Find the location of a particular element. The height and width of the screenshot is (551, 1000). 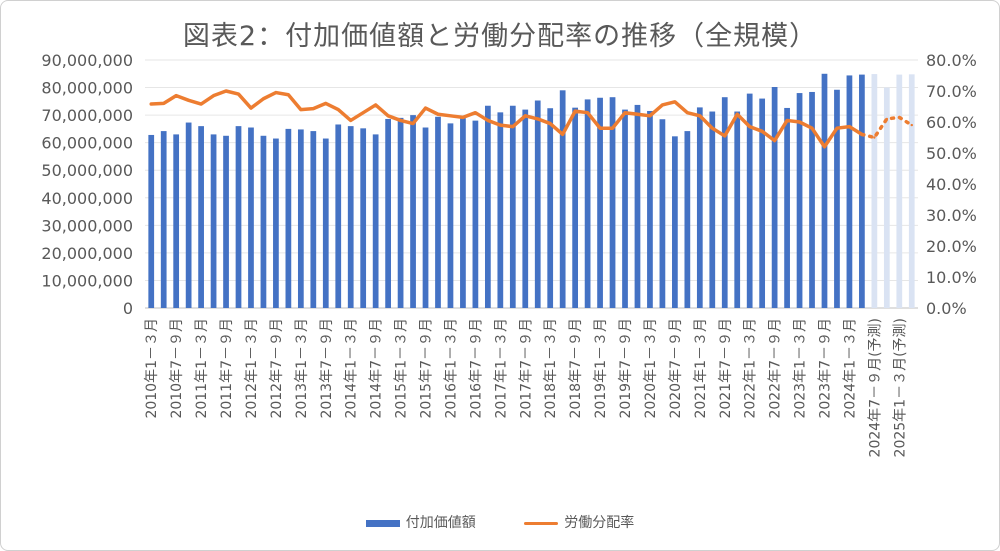

x-tick-label: 2011年1－３月 is located at coordinates (202, 368).